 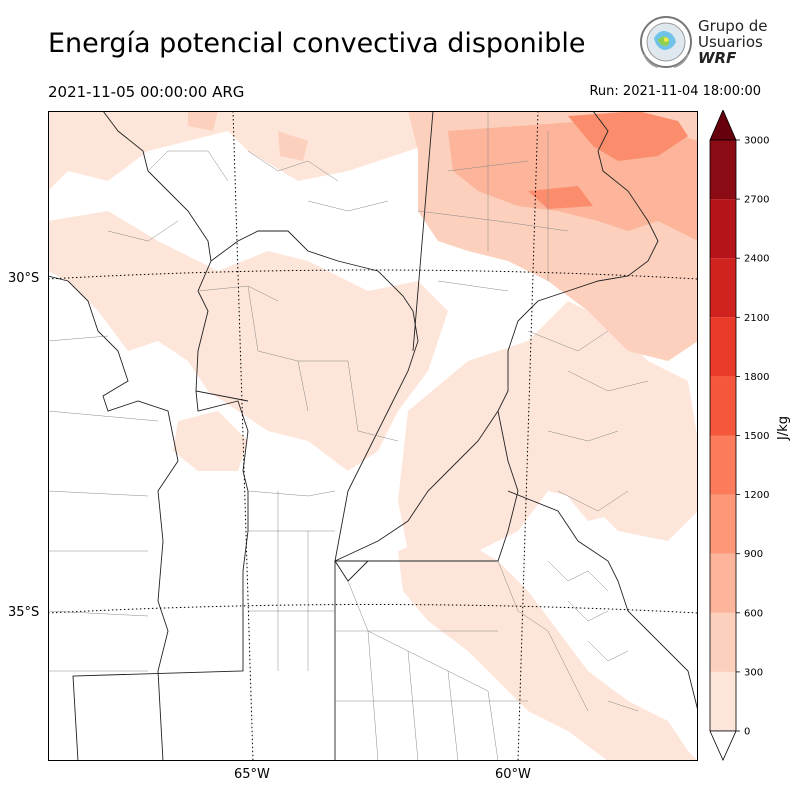 I want to click on lon-label-60w: 60°W, so click(x=513, y=774).